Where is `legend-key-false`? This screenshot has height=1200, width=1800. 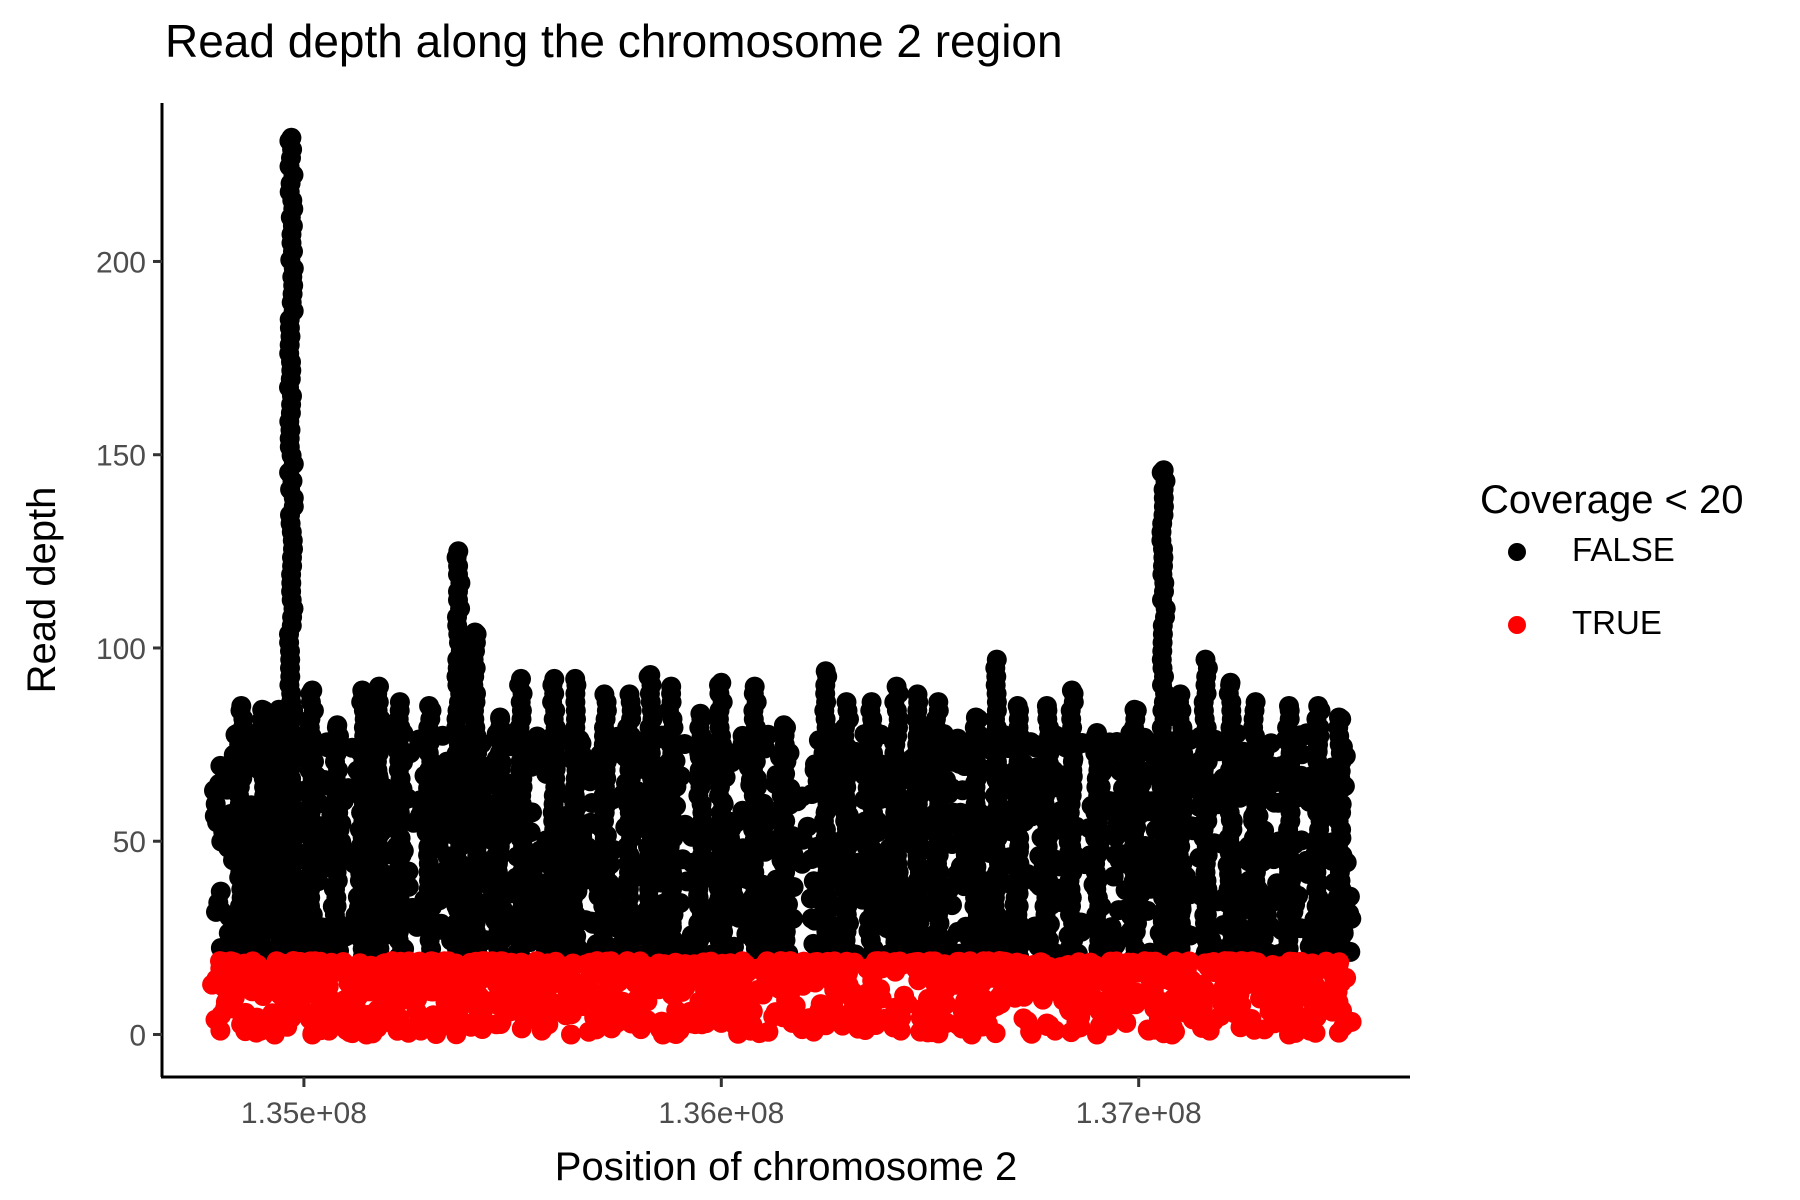
legend-key-false is located at coordinates (1517, 552).